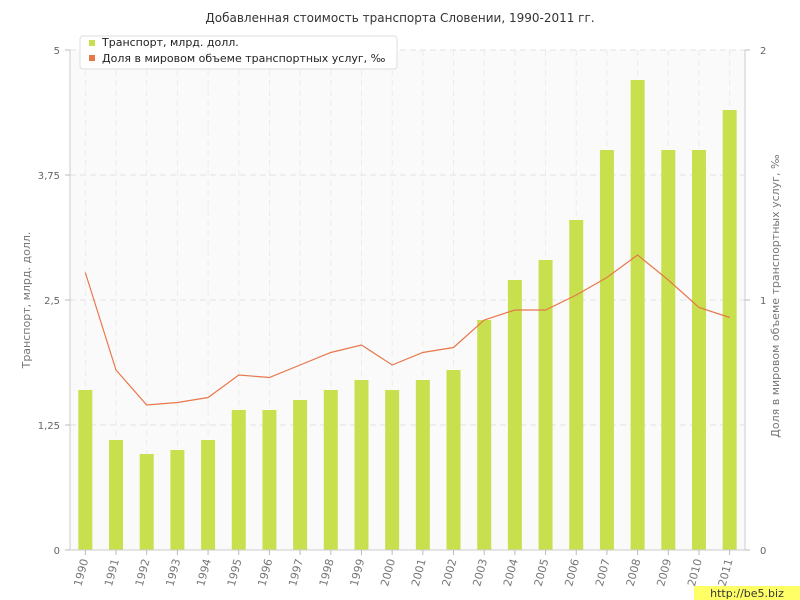 The height and width of the screenshot is (600, 800). What do you see at coordinates (81, 572) in the screenshot?
I see `x-tick-label: 1990` at bounding box center [81, 572].